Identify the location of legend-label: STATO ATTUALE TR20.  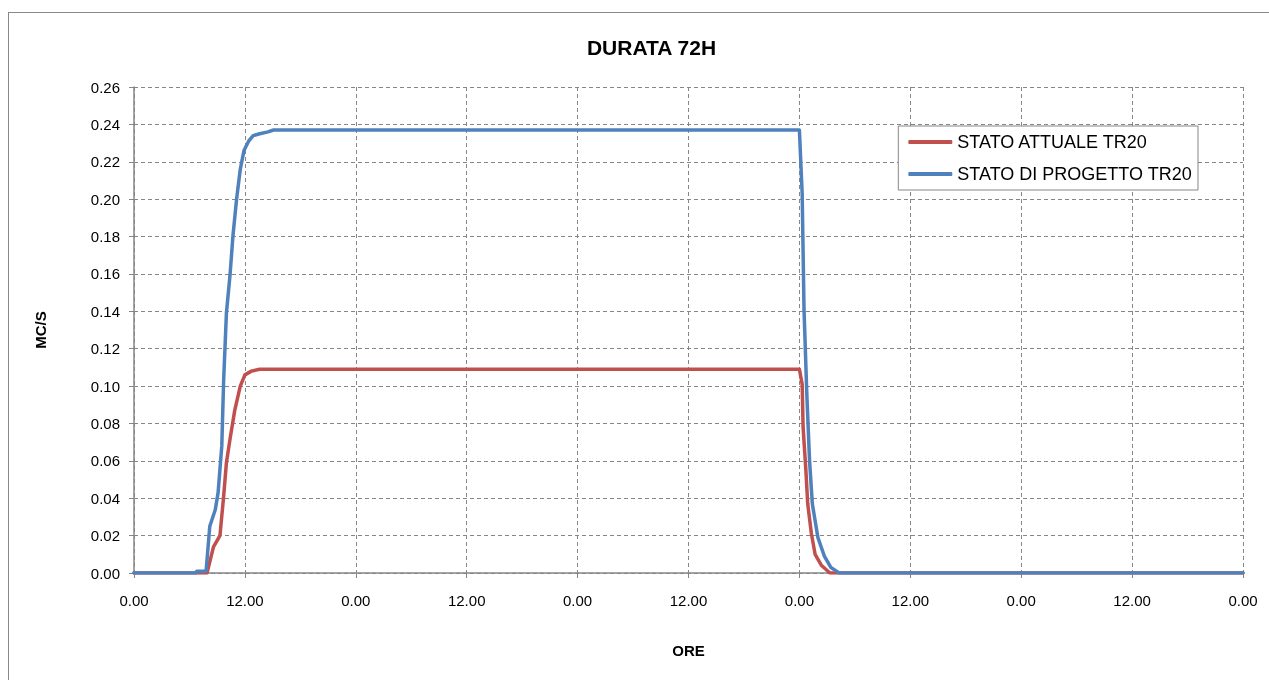
(1052, 142).